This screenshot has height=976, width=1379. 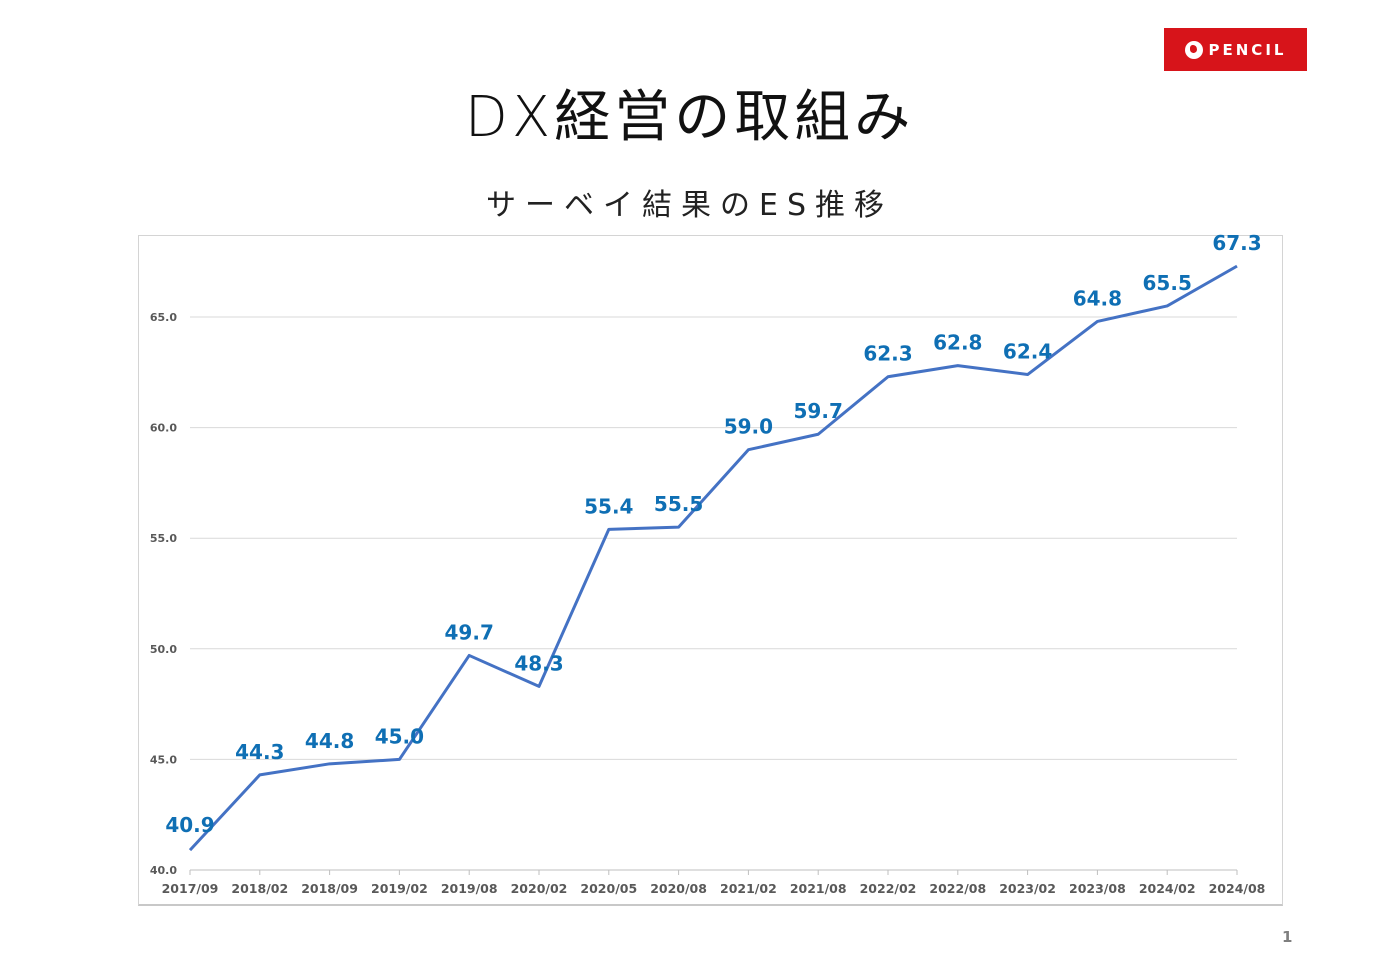 I want to click on x-tick-label: 2019/08, so click(x=469, y=888).